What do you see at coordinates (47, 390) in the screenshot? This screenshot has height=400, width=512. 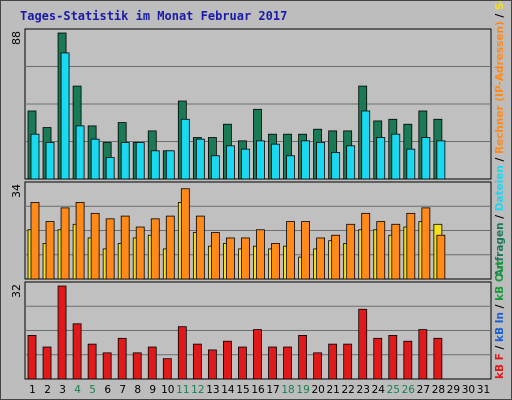 I see `x-tick-label: 2` at bounding box center [47, 390].